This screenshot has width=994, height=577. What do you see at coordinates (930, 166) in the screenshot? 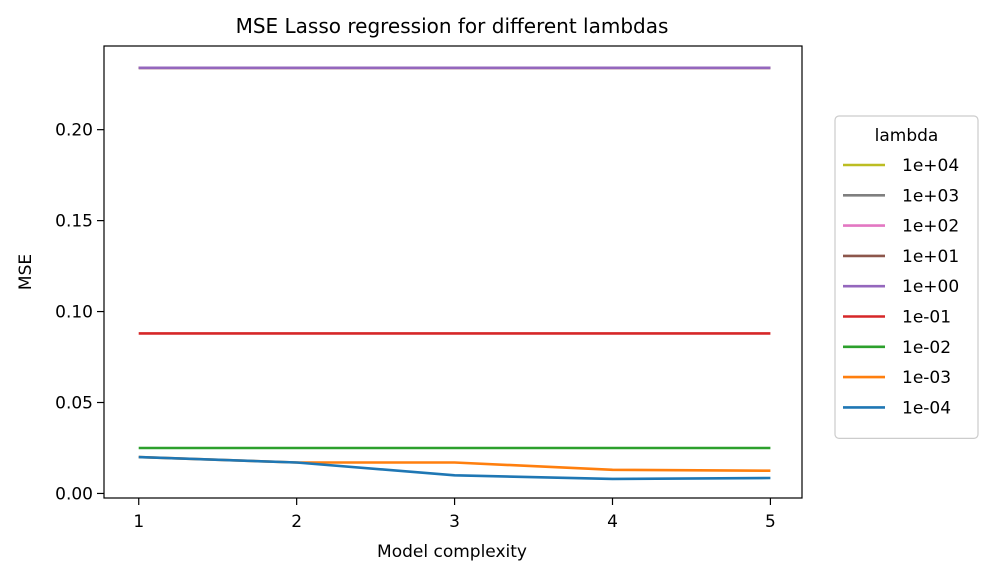
I see `legend-label-1e+04: 1e+04` at bounding box center [930, 166].